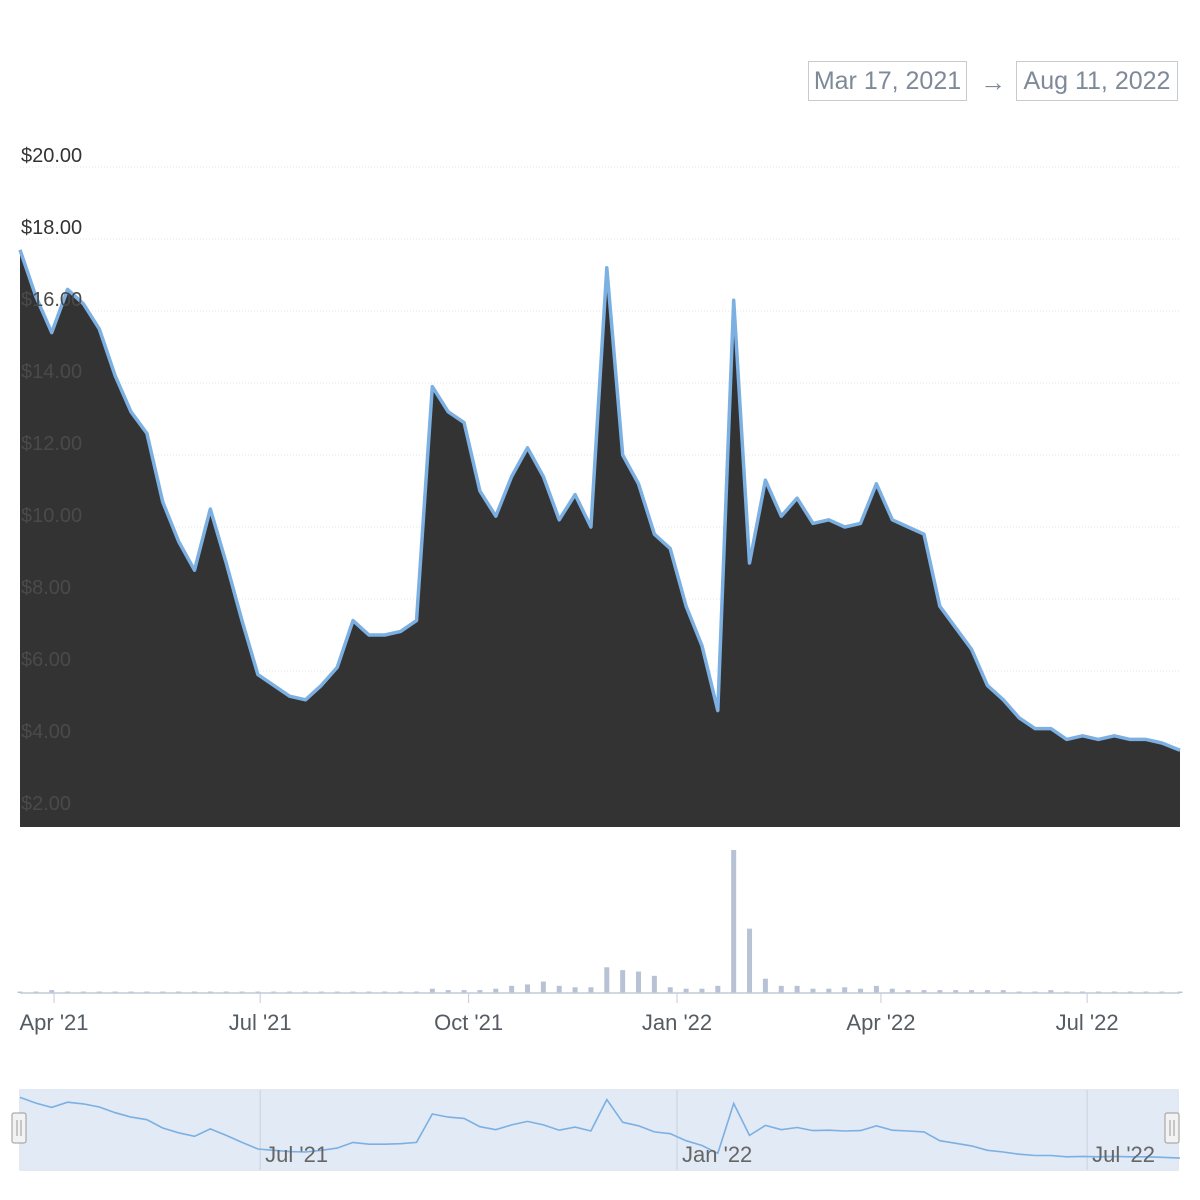  Describe the element at coordinates (1123, 1154) in the screenshot. I see `navigator-tick-label: Jul '22` at that location.